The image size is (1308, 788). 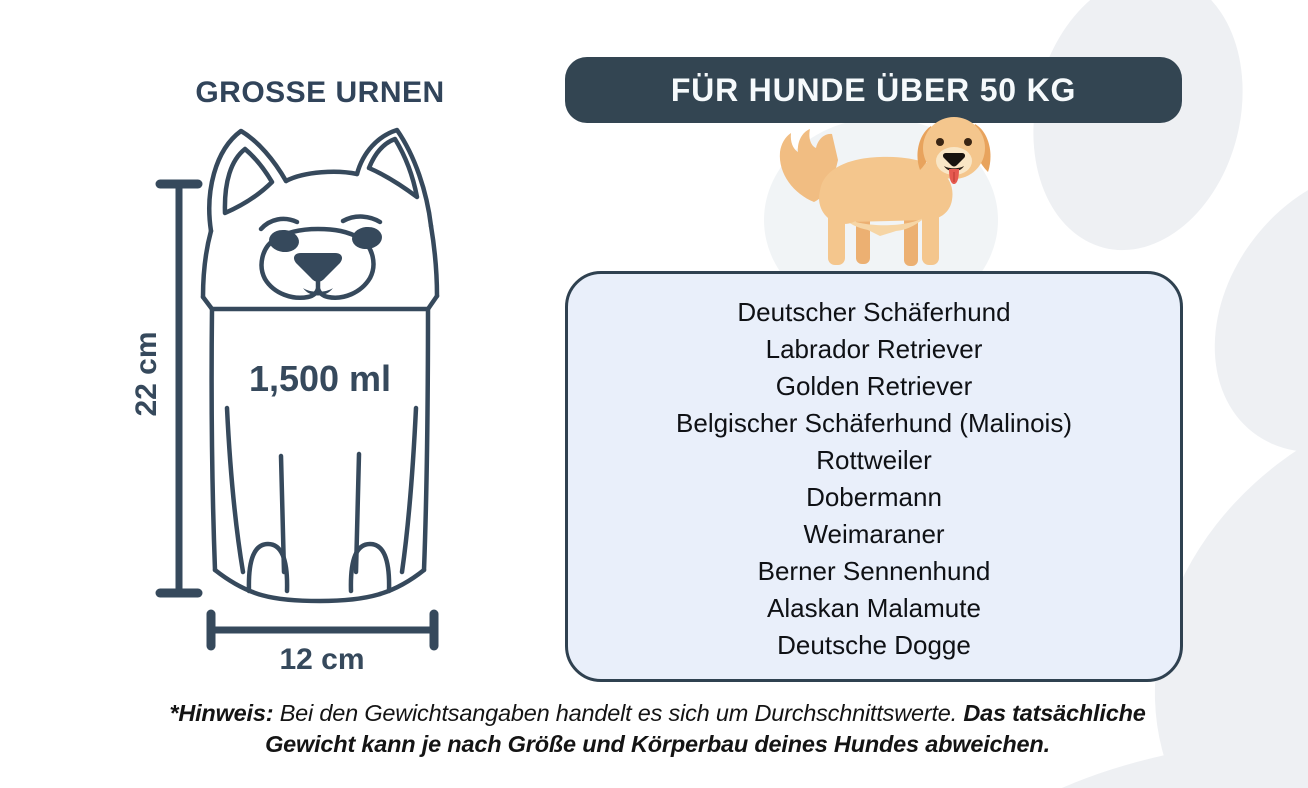 What do you see at coordinates (268, 567) in the screenshot?
I see `urn-paw-left` at bounding box center [268, 567].